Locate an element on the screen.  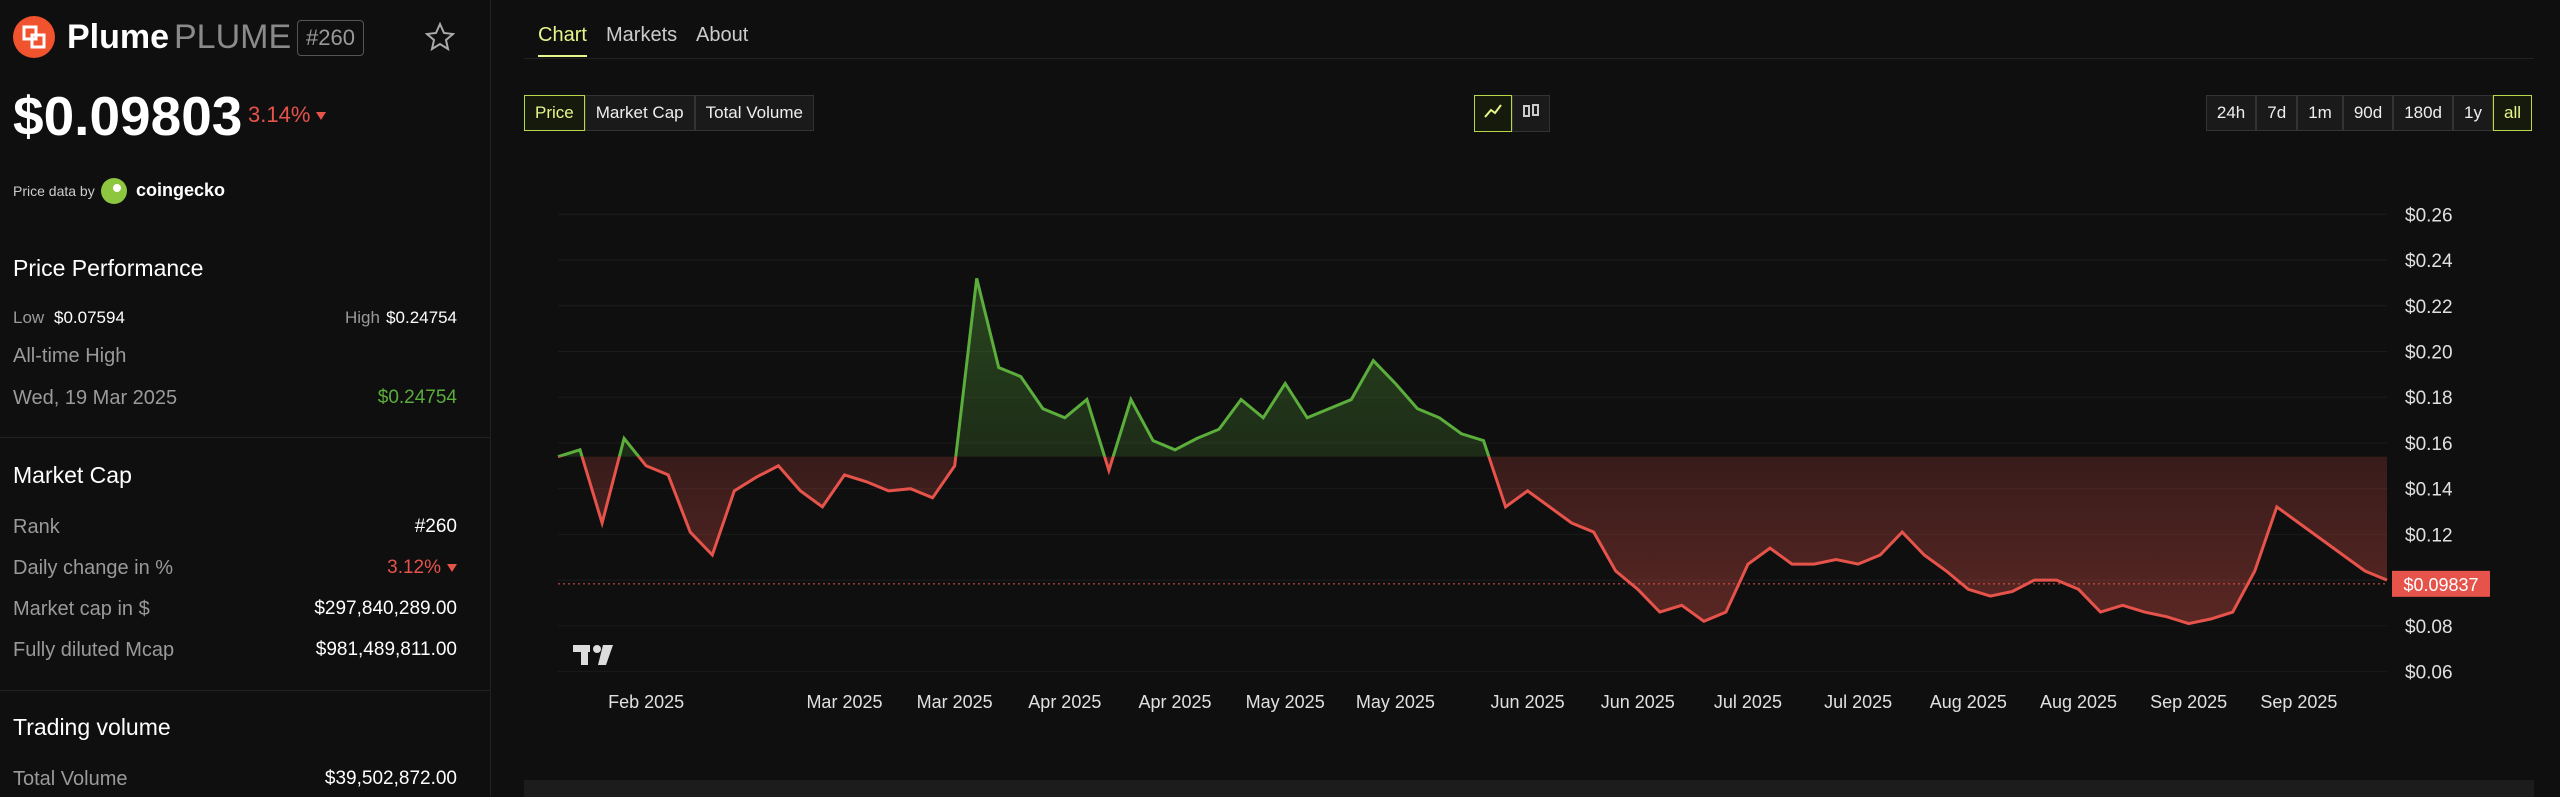
range-button: 1y is located at coordinates (2473, 113).